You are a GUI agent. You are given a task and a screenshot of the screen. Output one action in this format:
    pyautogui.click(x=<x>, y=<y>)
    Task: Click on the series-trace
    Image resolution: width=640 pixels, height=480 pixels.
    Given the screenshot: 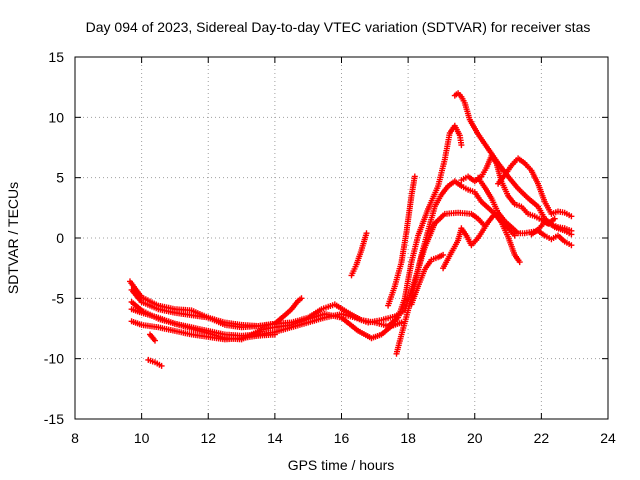 What is the action you would take?
    pyautogui.click(x=458, y=267)
    